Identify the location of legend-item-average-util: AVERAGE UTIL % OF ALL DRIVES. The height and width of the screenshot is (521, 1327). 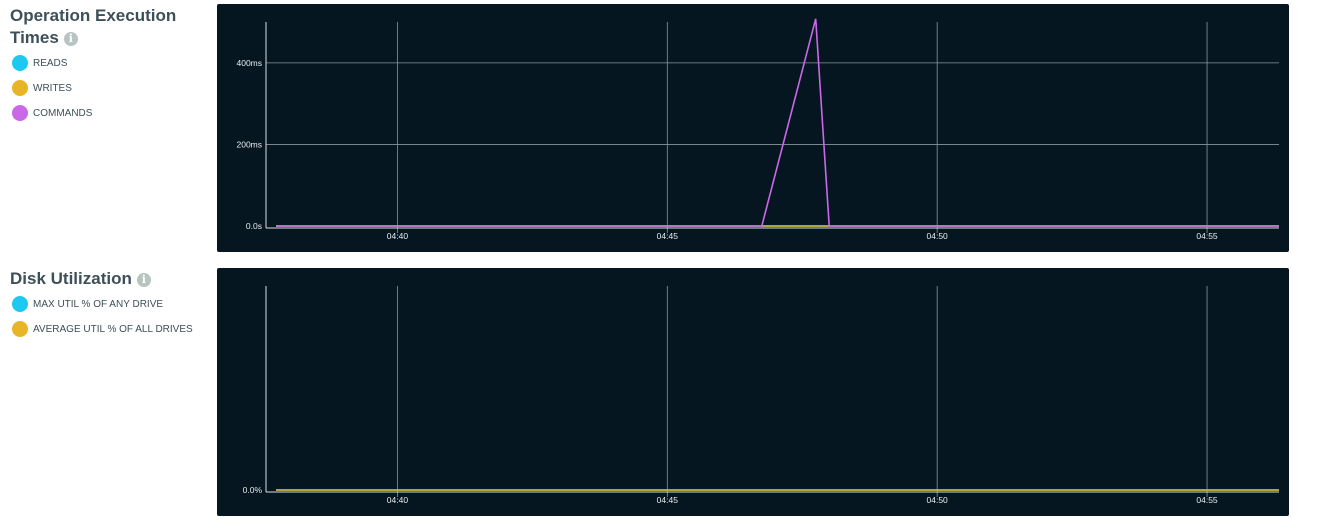
(106, 329).